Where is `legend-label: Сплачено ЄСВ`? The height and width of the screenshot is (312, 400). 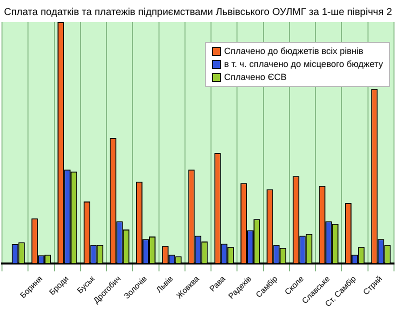
legend-label: Сплачено ЄСВ is located at coordinates (255, 77).